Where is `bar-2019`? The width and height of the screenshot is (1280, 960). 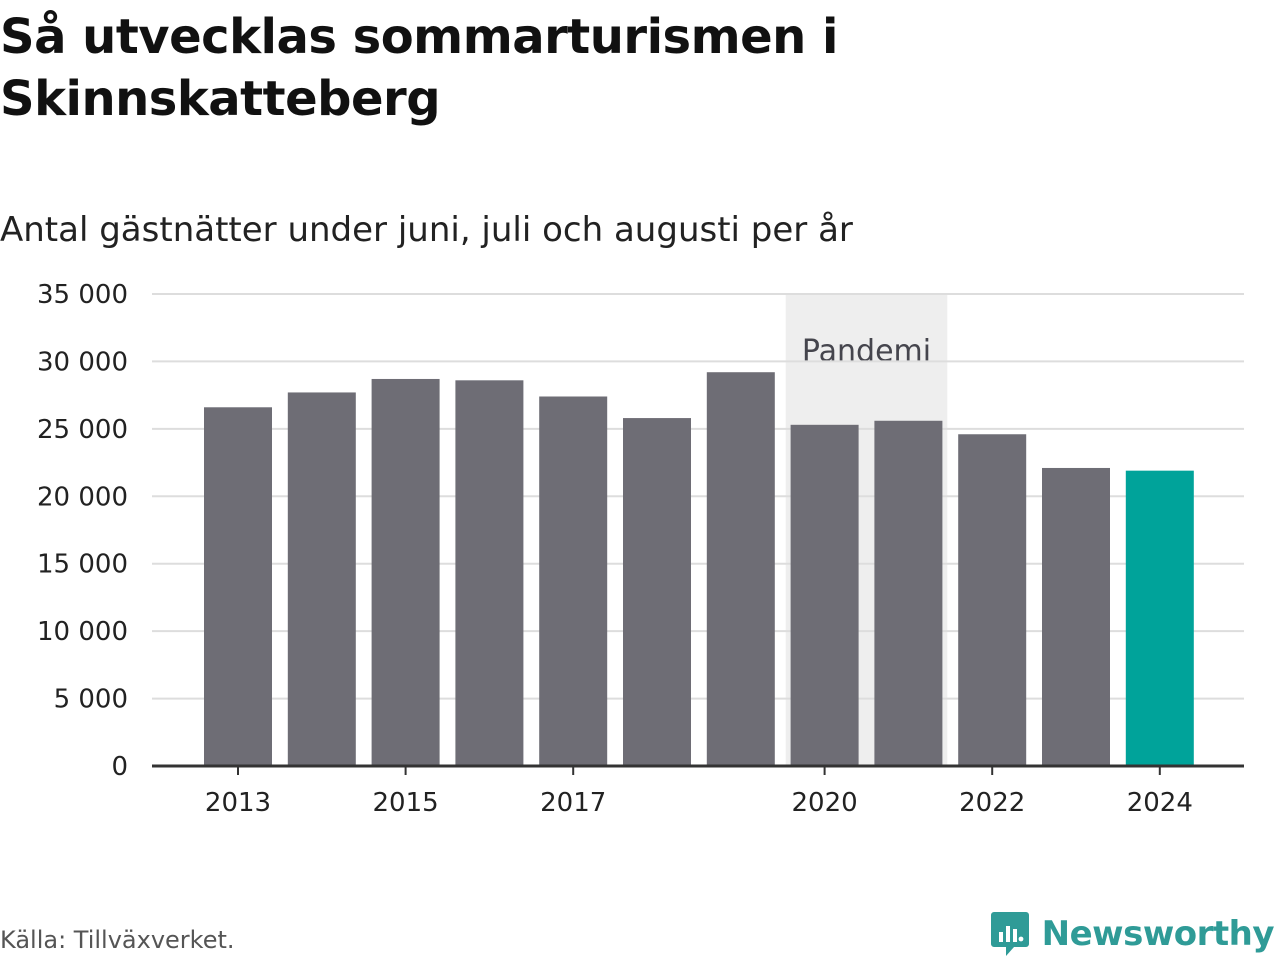
bar-2019 is located at coordinates (740, 569).